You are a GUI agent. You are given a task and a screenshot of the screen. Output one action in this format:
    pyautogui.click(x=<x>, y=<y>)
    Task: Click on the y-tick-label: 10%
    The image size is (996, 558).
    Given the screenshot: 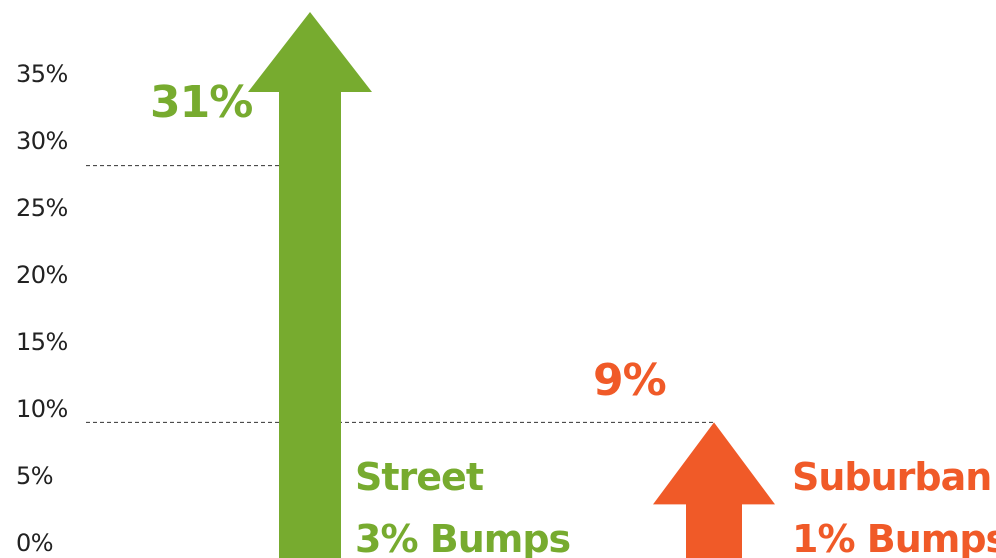 What is the action you would take?
    pyautogui.click(x=42, y=409)
    